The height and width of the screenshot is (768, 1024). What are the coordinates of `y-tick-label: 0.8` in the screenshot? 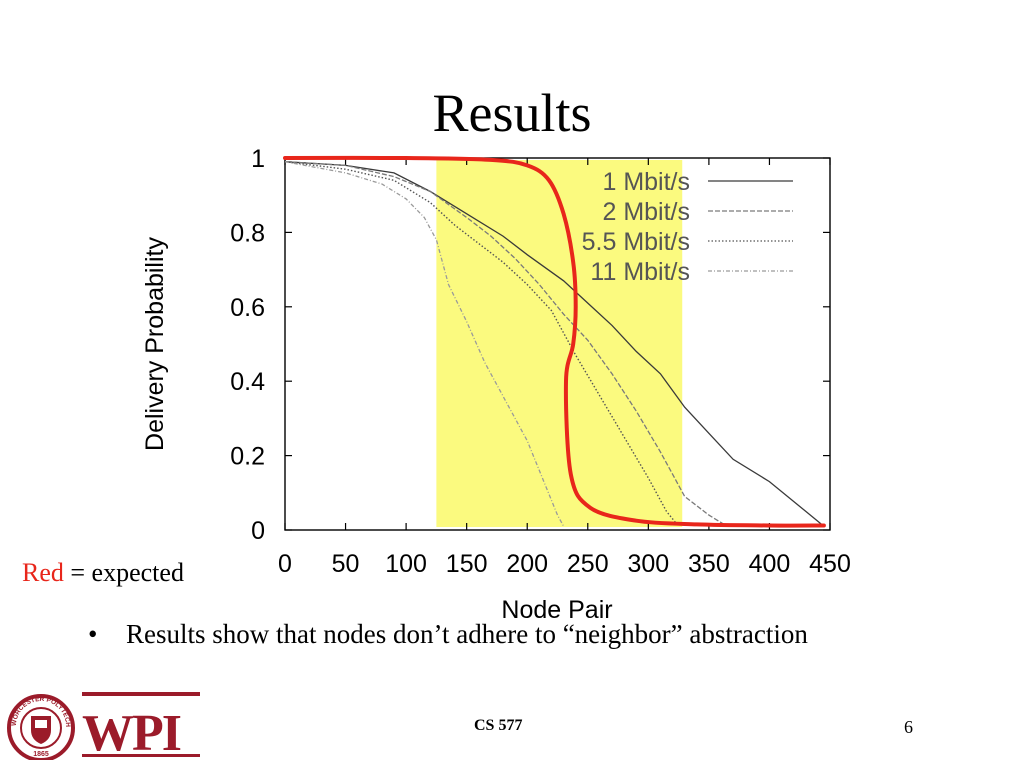 It's located at (247, 233).